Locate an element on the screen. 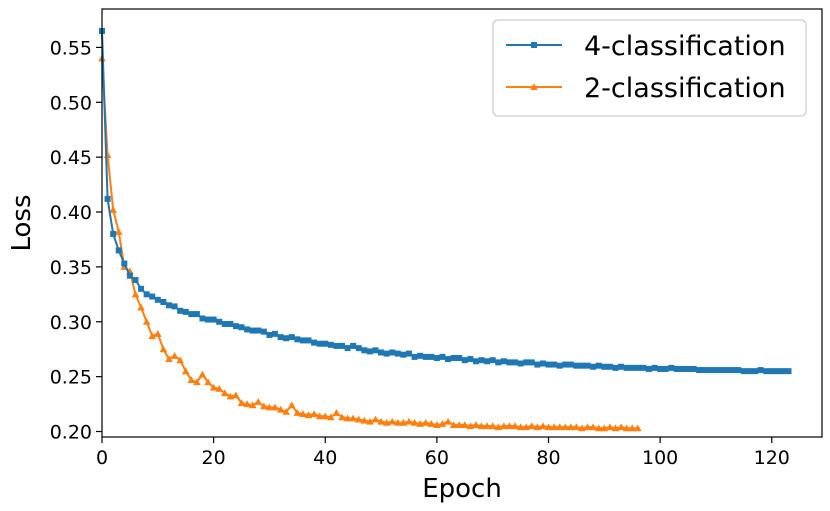 Image resolution: width=830 pixels, height=511 pixels. legend-item: 2-classification is located at coordinates (646, 88).